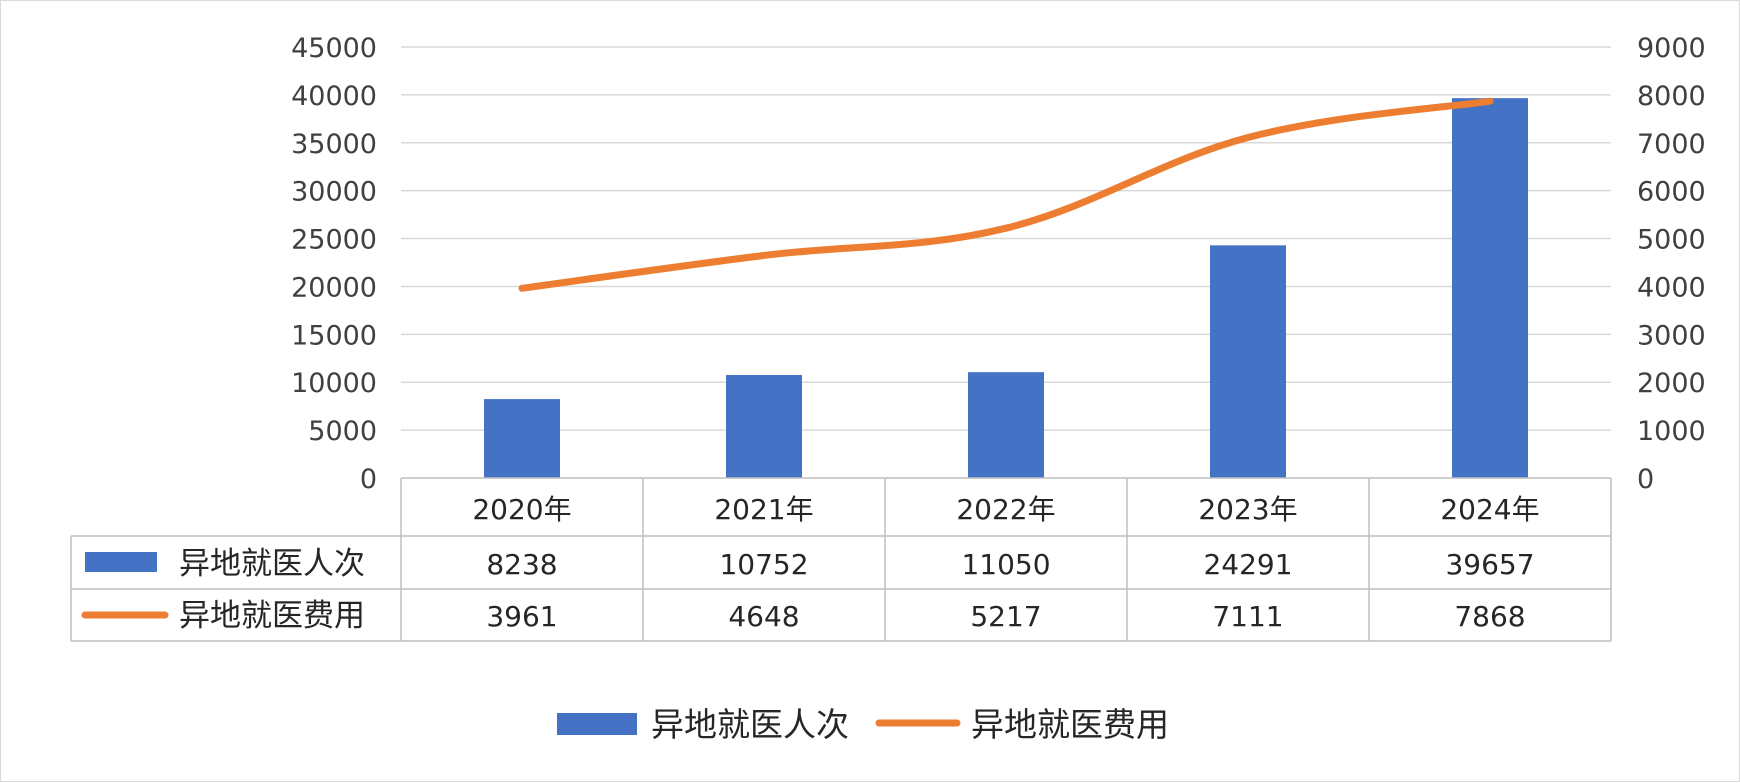 The image size is (1740, 783). I want to click on y-tick-label: 5000, so click(342, 431).